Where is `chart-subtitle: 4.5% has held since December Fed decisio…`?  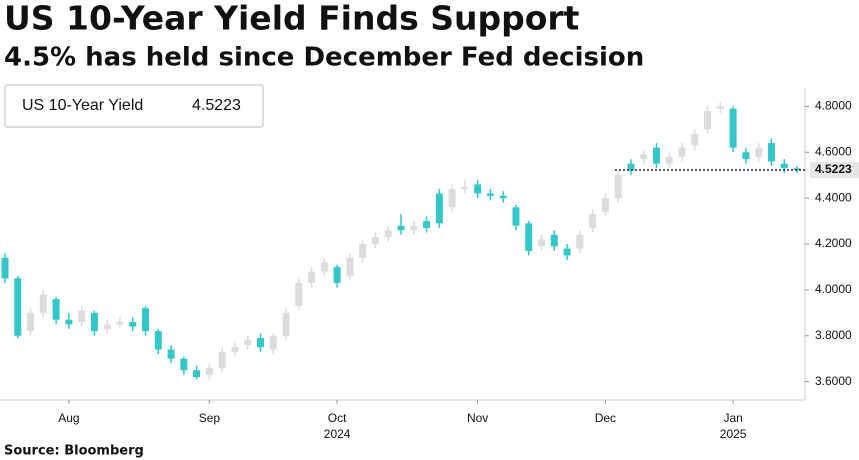
chart-subtitle: 4.5% has held since December Fed decisio… is located at coordinates (324, 58).